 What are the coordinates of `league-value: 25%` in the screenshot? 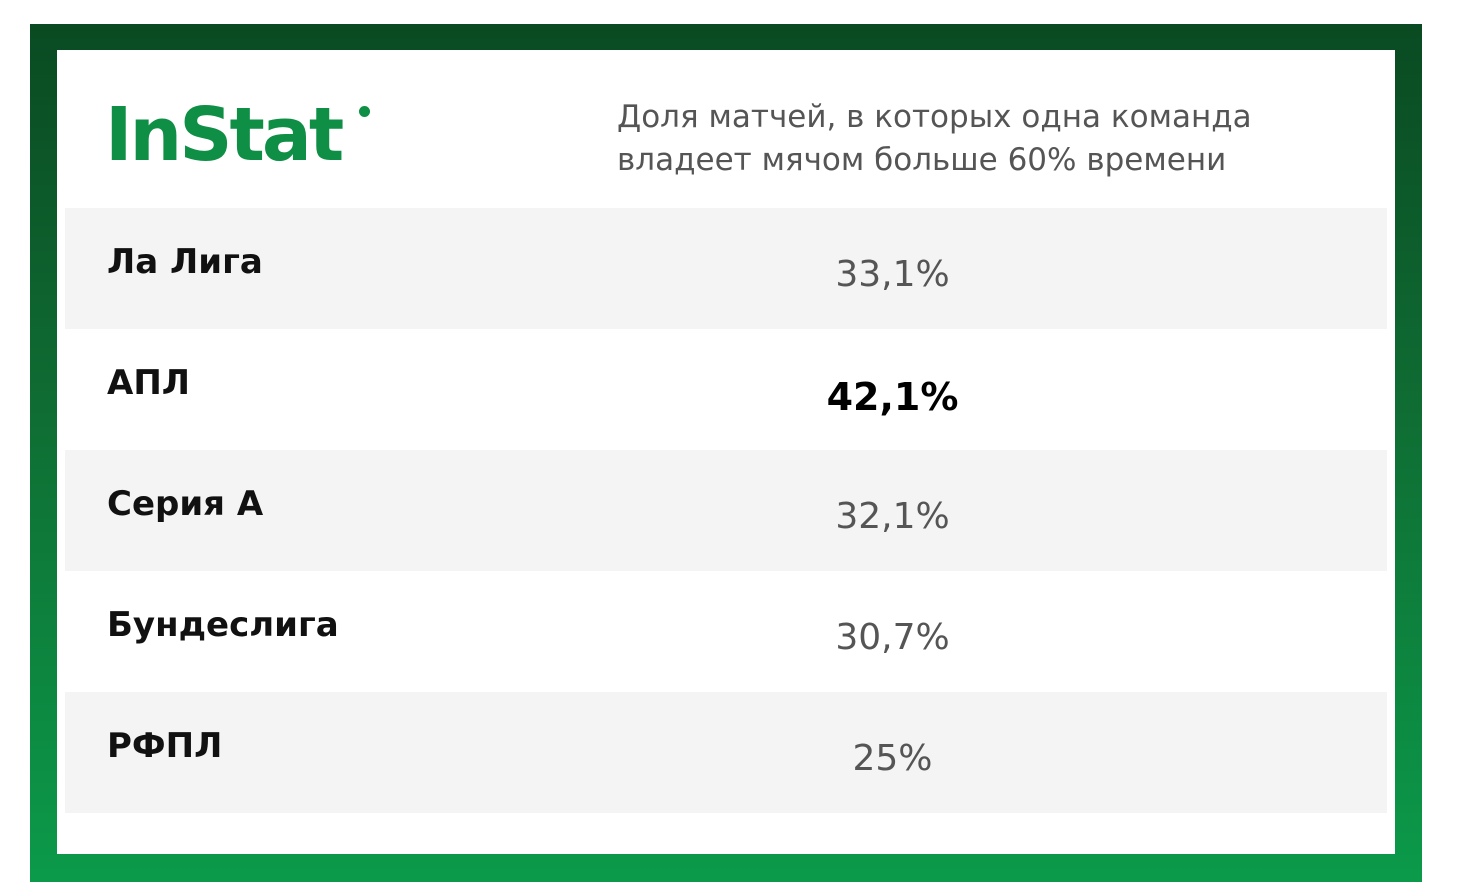 It's located at (892, 758).